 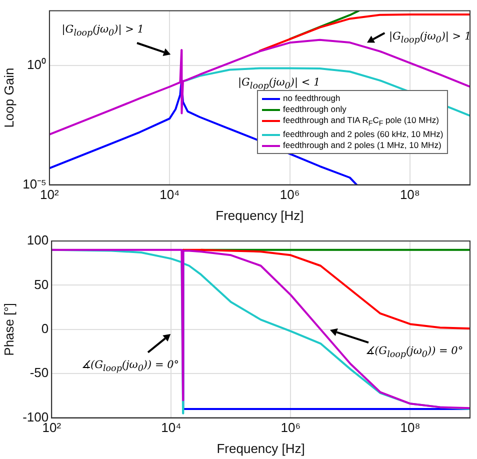 I want to click on y-tick-label: 100, so click(x=37, y=240).